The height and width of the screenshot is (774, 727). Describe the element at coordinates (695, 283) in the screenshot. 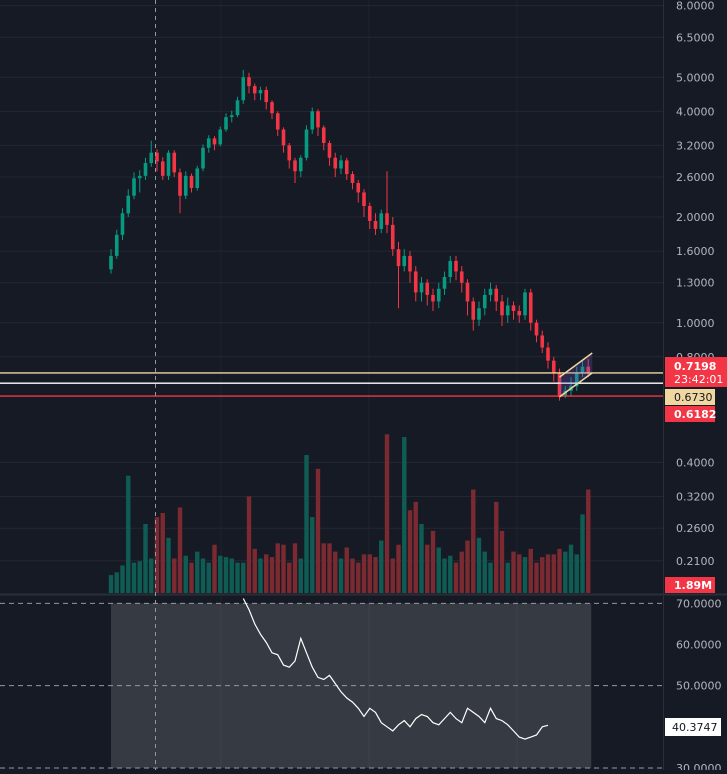

I see `price-tick-label: 1.3000` at that location.